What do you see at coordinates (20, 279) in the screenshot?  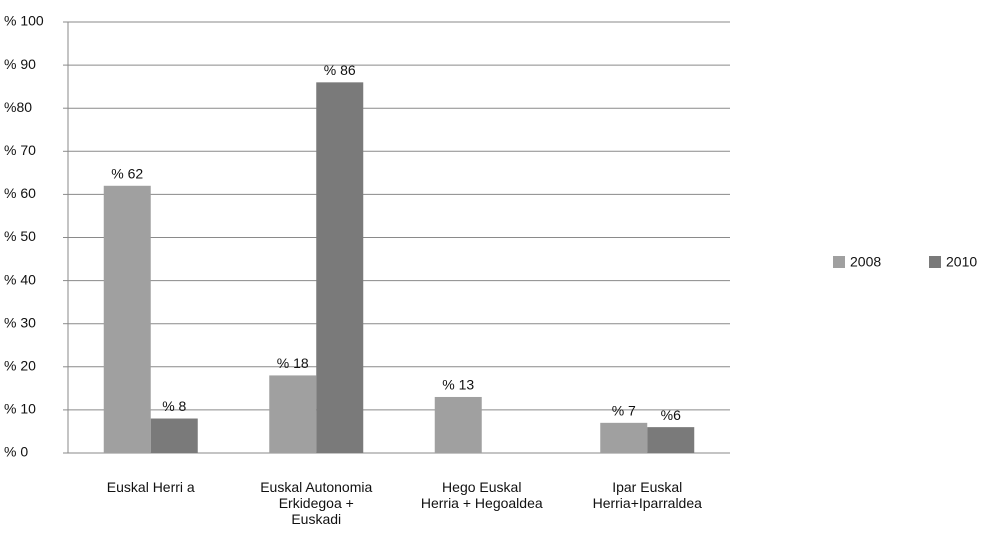 I see `y-tick-label: % 40` at bounding box center [20, 279].